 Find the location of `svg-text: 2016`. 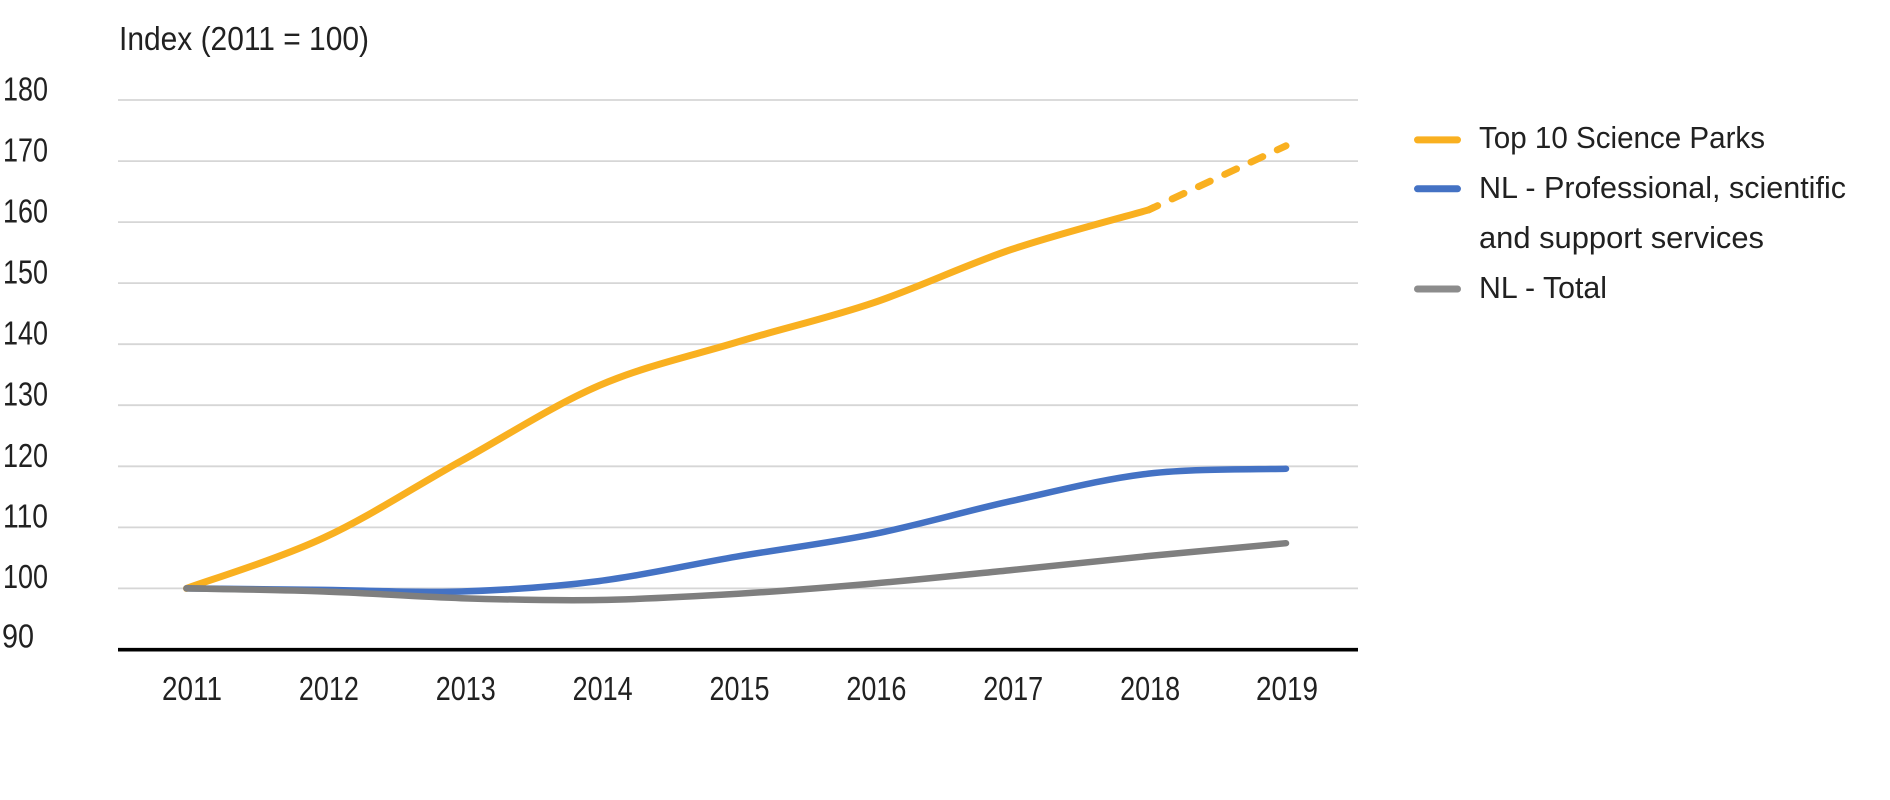

svg-text: 2016 is located at coordinates (876, 688).